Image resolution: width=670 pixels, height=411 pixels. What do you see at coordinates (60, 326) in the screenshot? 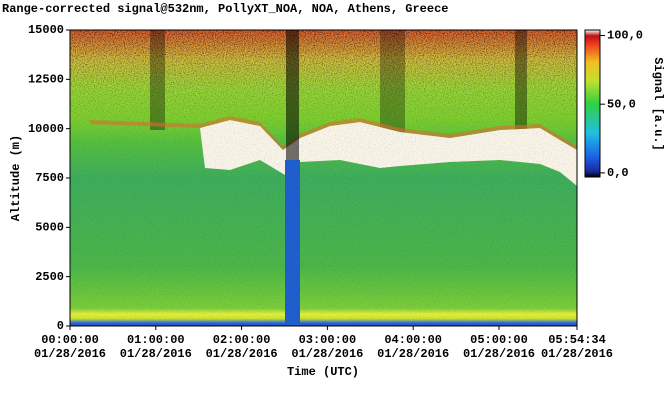
I see `y-tick-label: 0` at bounding box center [60, 326].